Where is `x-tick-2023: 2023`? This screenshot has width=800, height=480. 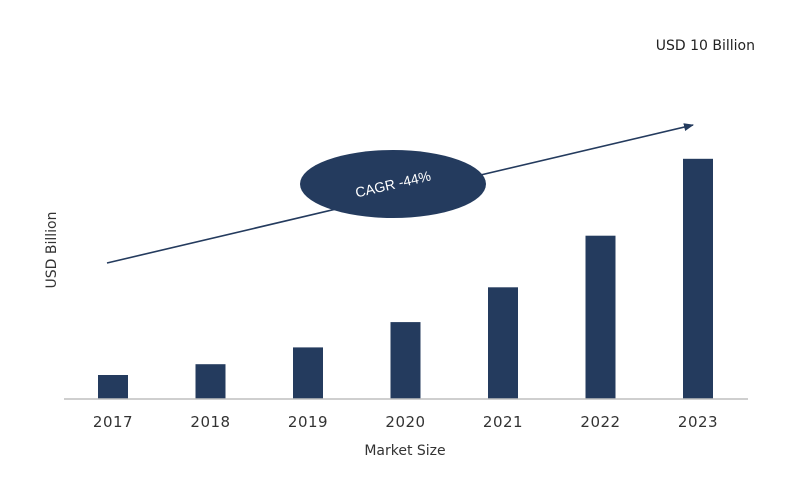
x-tick-2023: 2023 is located at coordinates (698, 422).